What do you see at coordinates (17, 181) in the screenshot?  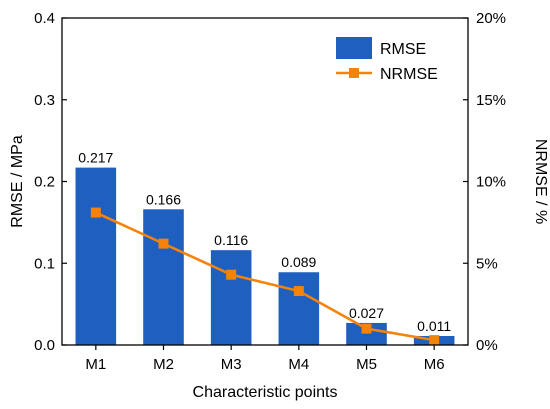 I see `y-axis-label: RMSE / MPa` at bounding box center [17, 181].